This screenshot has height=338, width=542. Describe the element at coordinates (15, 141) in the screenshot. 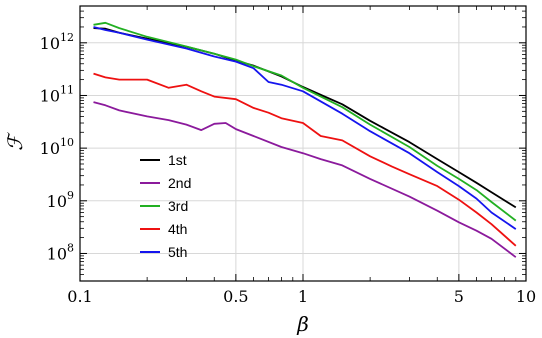

I see `y-axis-label: ℱ` at that location.